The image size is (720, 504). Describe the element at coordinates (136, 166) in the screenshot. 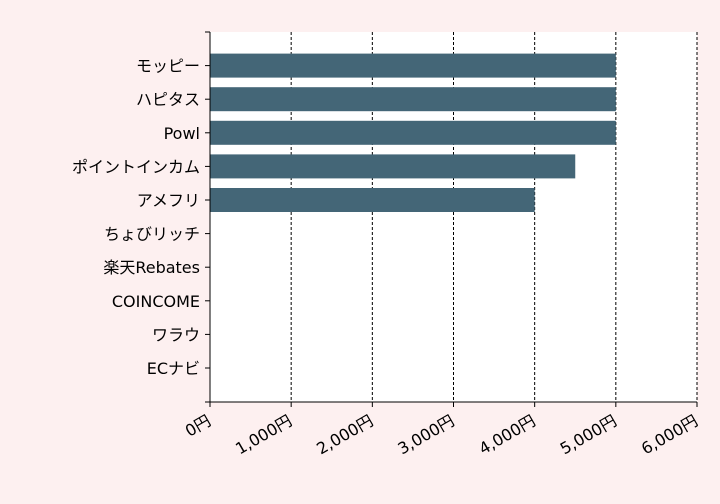

I see `category-label: ポイントインカム` at that location.